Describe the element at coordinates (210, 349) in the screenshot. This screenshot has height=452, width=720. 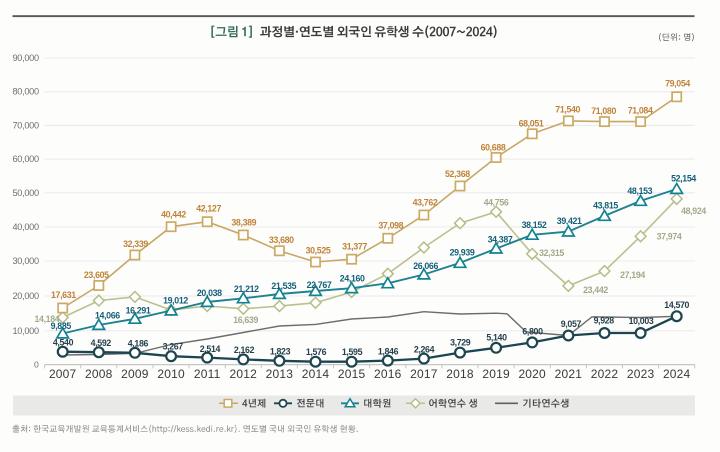
I see `svg-text: 2,514` at that location.